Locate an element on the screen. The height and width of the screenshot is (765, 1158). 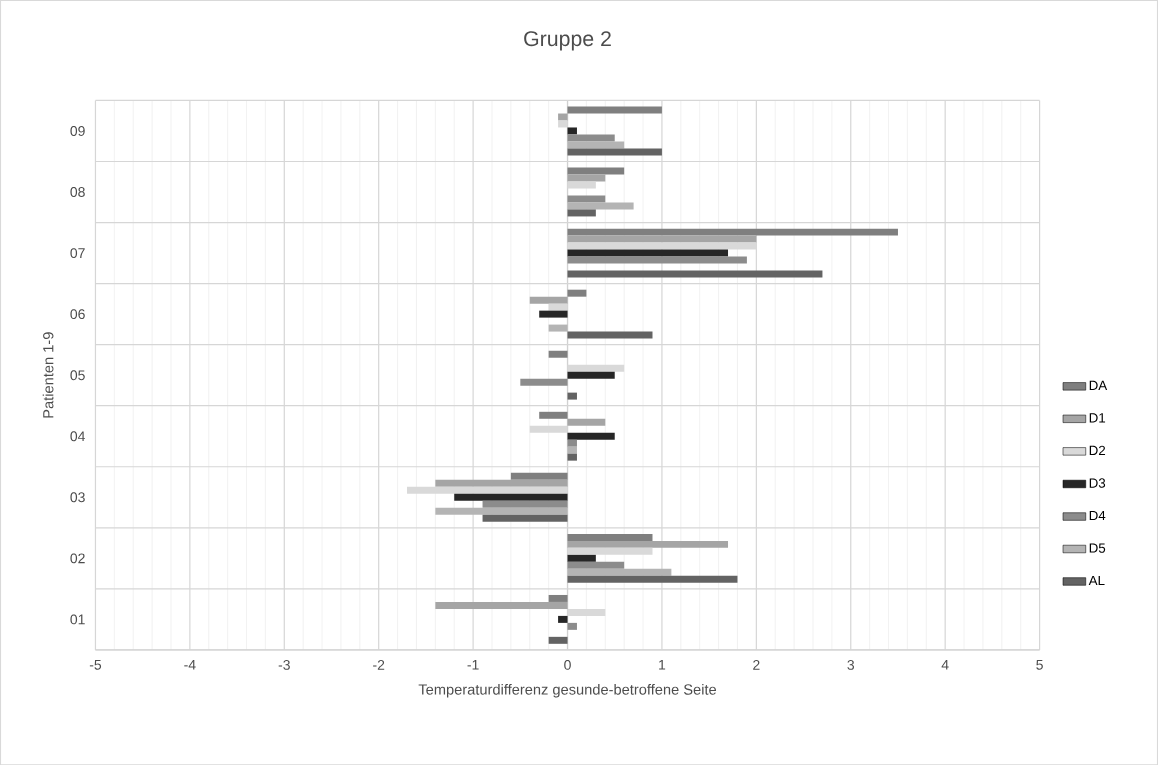
legend-label: D4 is located at coordinates (1097, 515).